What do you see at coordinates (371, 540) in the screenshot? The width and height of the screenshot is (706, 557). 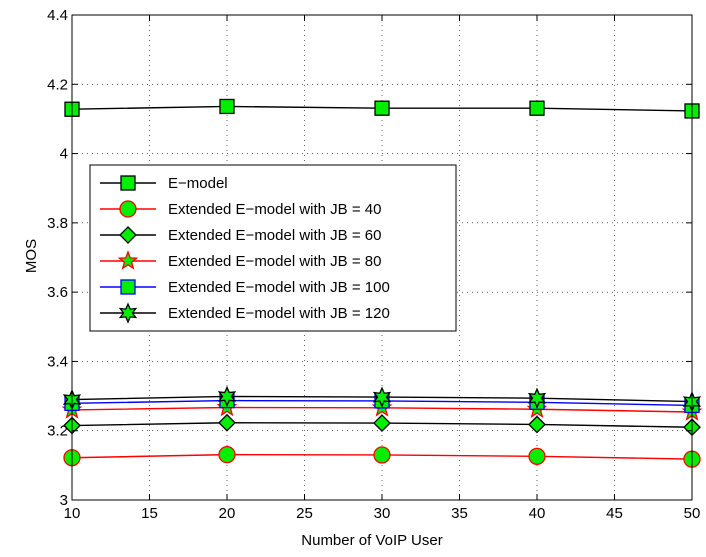 I see `x-axis-label: Number of VoIP User` at bounding box center [371, 540].